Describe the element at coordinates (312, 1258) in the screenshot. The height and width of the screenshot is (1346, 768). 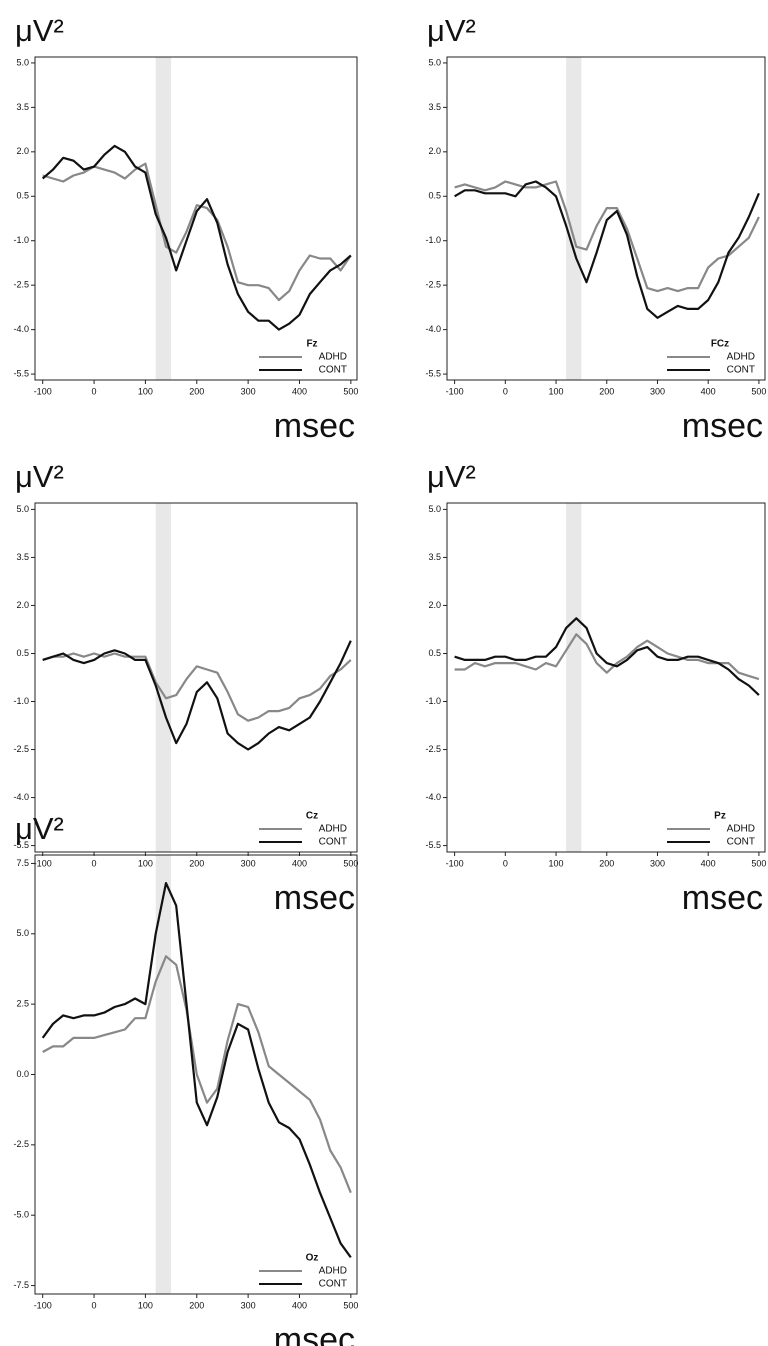
I see `legend-title: Oz` at that location.